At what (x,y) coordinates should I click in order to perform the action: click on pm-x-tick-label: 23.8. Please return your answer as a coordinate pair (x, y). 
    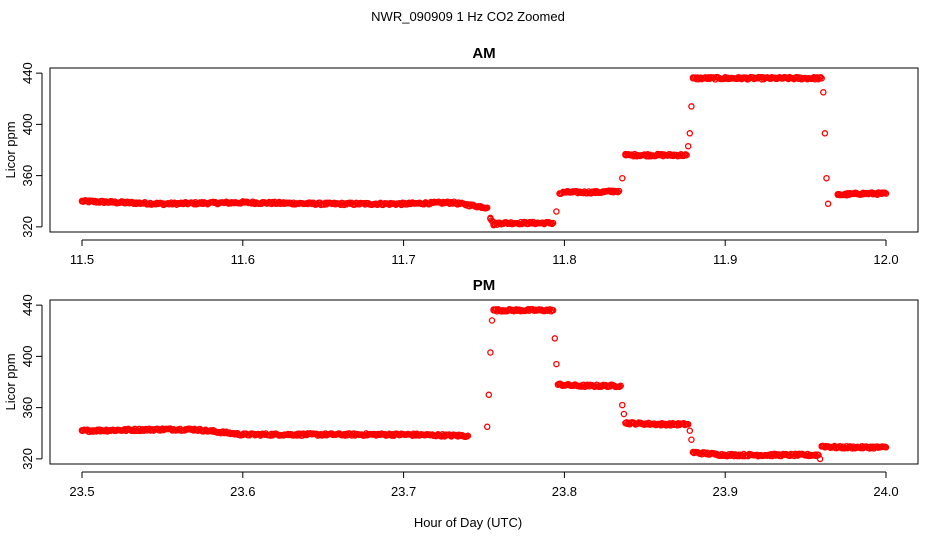
    Looking at the image, I should click on (564, 491).